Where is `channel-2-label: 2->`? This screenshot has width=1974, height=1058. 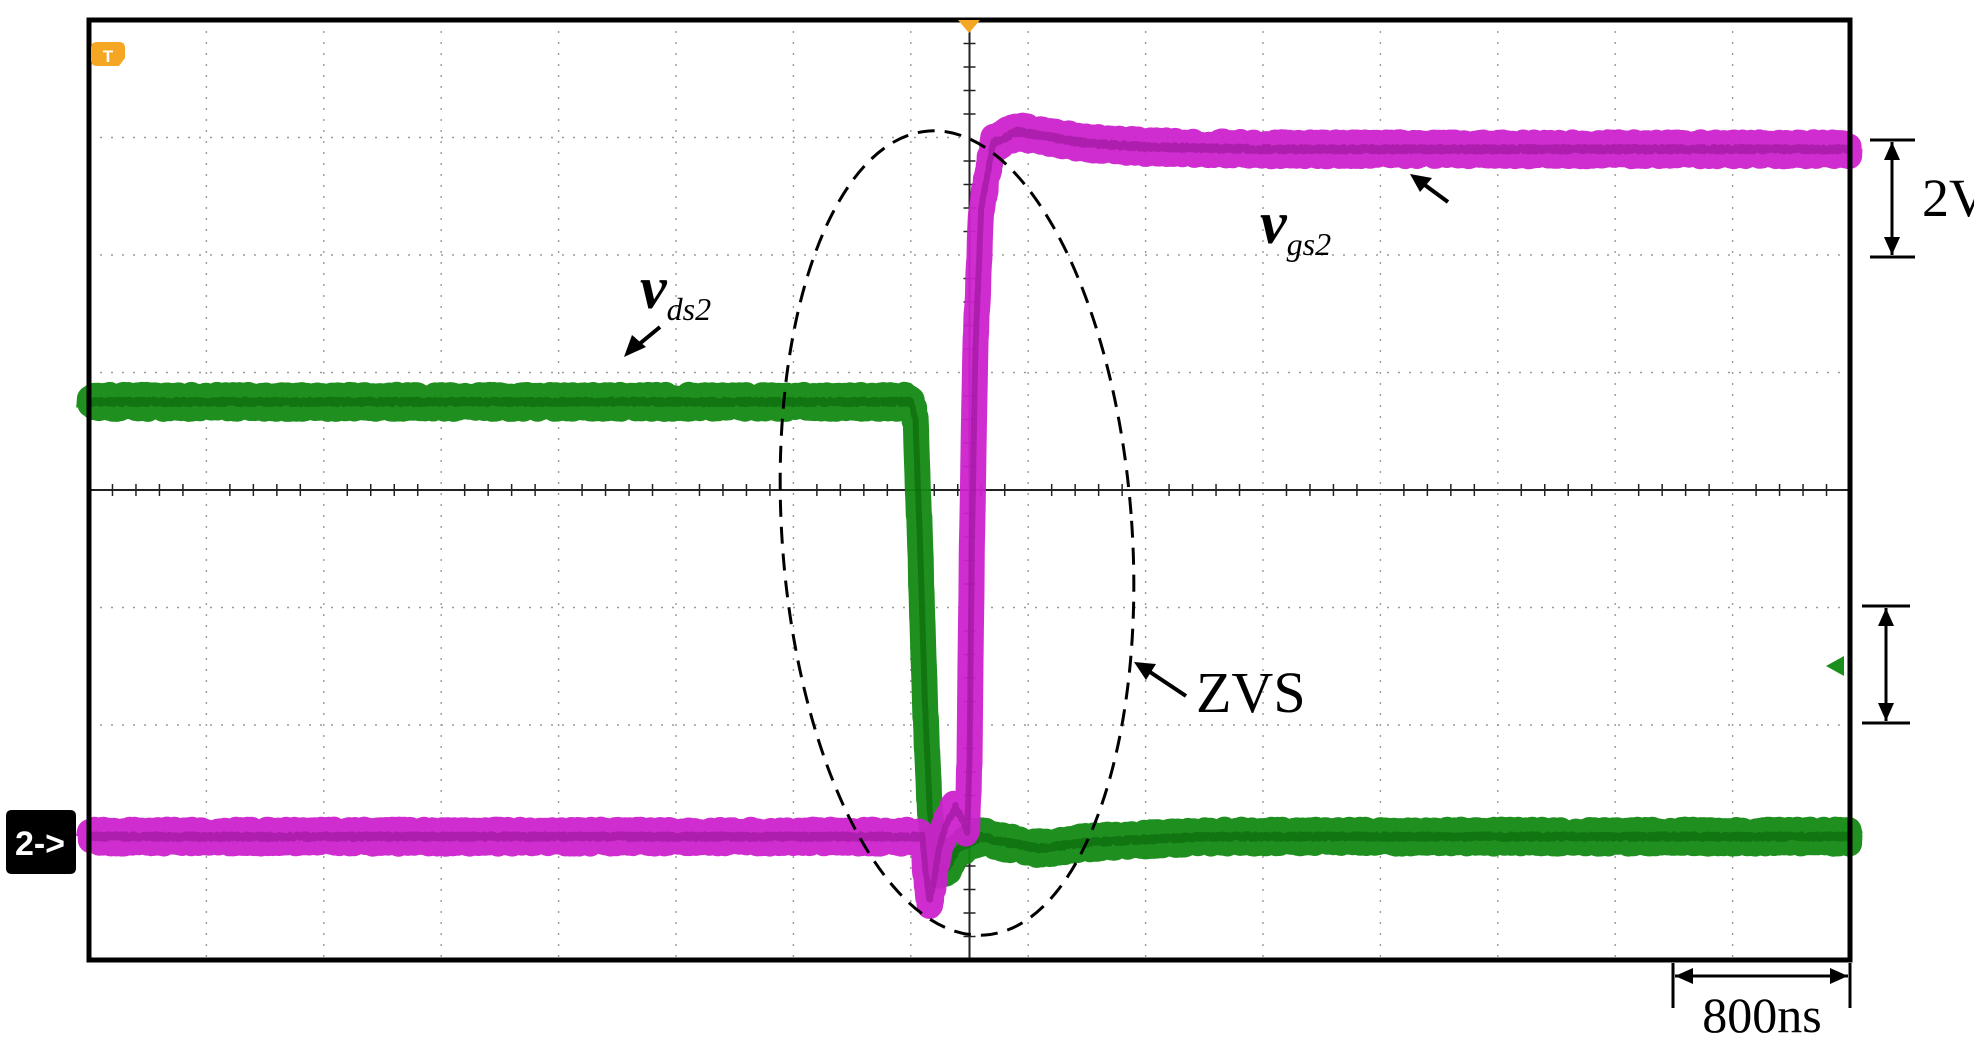
channel-2-label: 2-> is located at coordinates (40, 844).